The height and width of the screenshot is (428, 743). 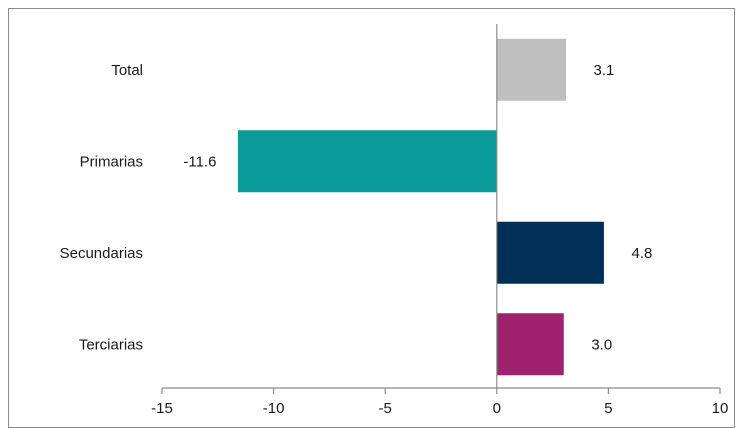 What do you see at coordinates (642, 253) in the screenshot?
I see `value-label: 4.8` at bounding box center [642, 253].